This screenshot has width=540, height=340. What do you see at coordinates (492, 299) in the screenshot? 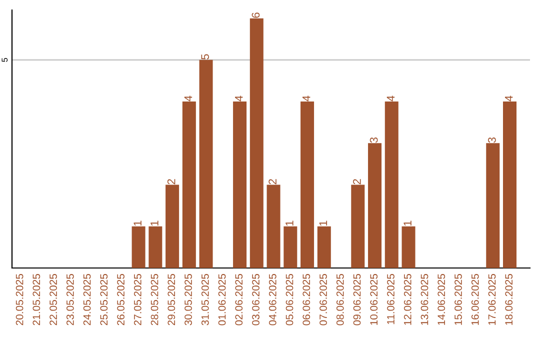
I see `x-tick-label: 17.06.2025` at bounding box center [492, 299].